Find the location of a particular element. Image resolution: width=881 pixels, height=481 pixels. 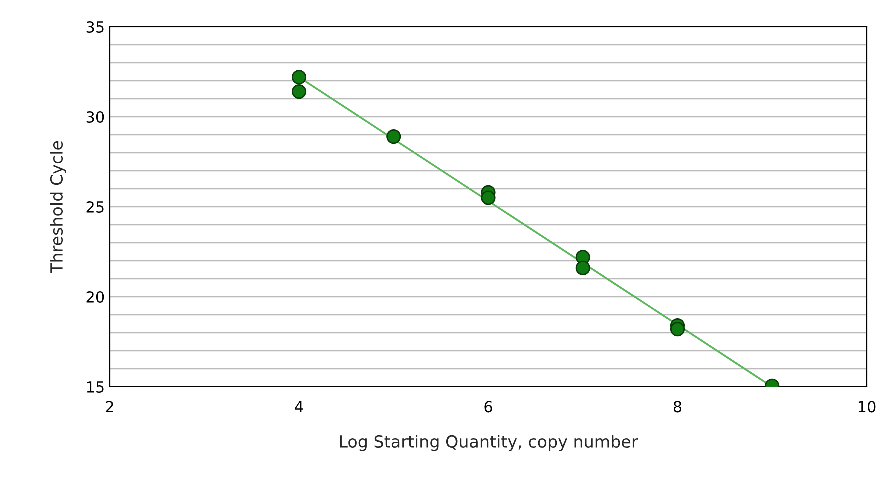

y-tick-label: 20 is located at coordinates (95, 297).